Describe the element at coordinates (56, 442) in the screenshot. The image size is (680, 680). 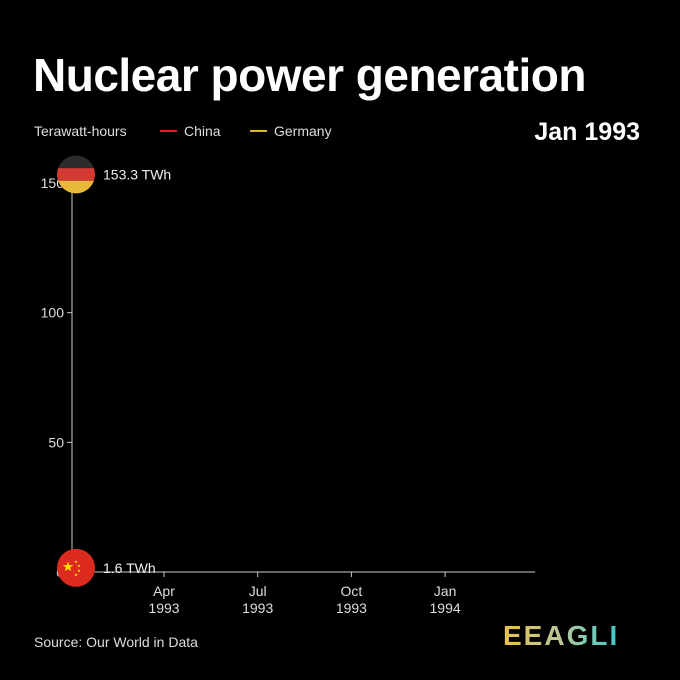
I see `y-tick-label: 50` at that location.